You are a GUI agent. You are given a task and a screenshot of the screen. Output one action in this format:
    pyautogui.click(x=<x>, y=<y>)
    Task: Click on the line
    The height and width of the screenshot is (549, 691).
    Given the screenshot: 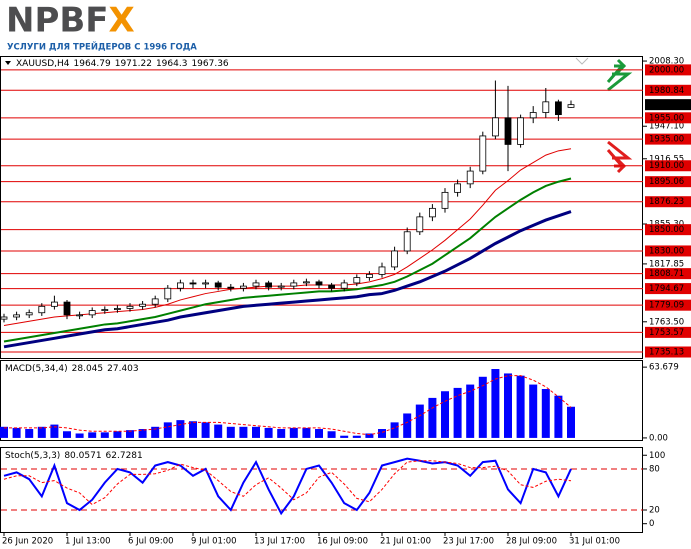 What is the action you would take?
    pyautogui.click(x=287, y=483)
    